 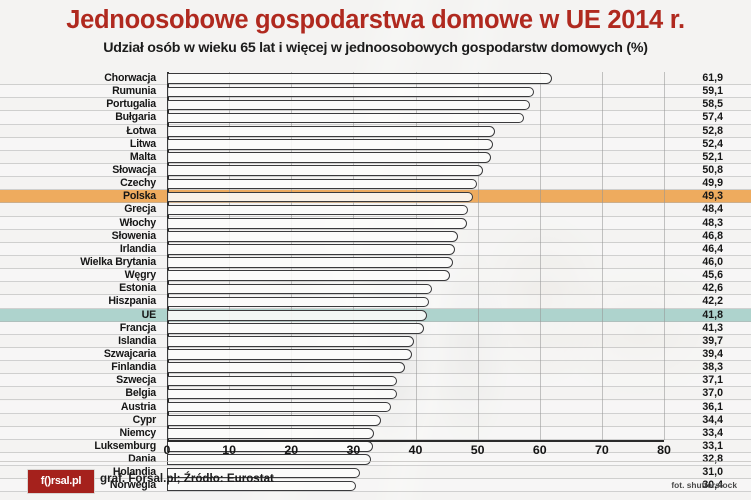 What do you see at coordinates (712, 209) in the screenshot?
I see `value-label: 48,4` at bounding box center [712, 209].